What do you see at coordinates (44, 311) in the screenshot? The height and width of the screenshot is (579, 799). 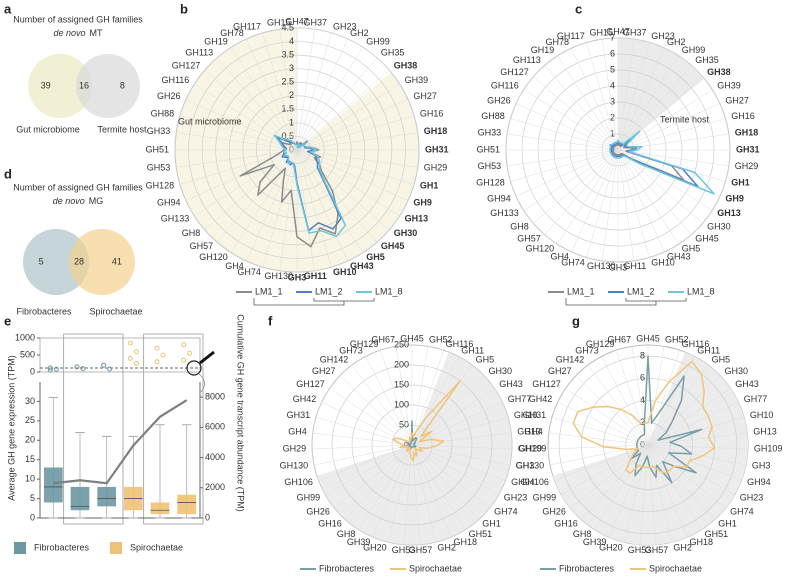 I see `venn-set-label: Fibrobacteres` at bounding box center [44, 311].